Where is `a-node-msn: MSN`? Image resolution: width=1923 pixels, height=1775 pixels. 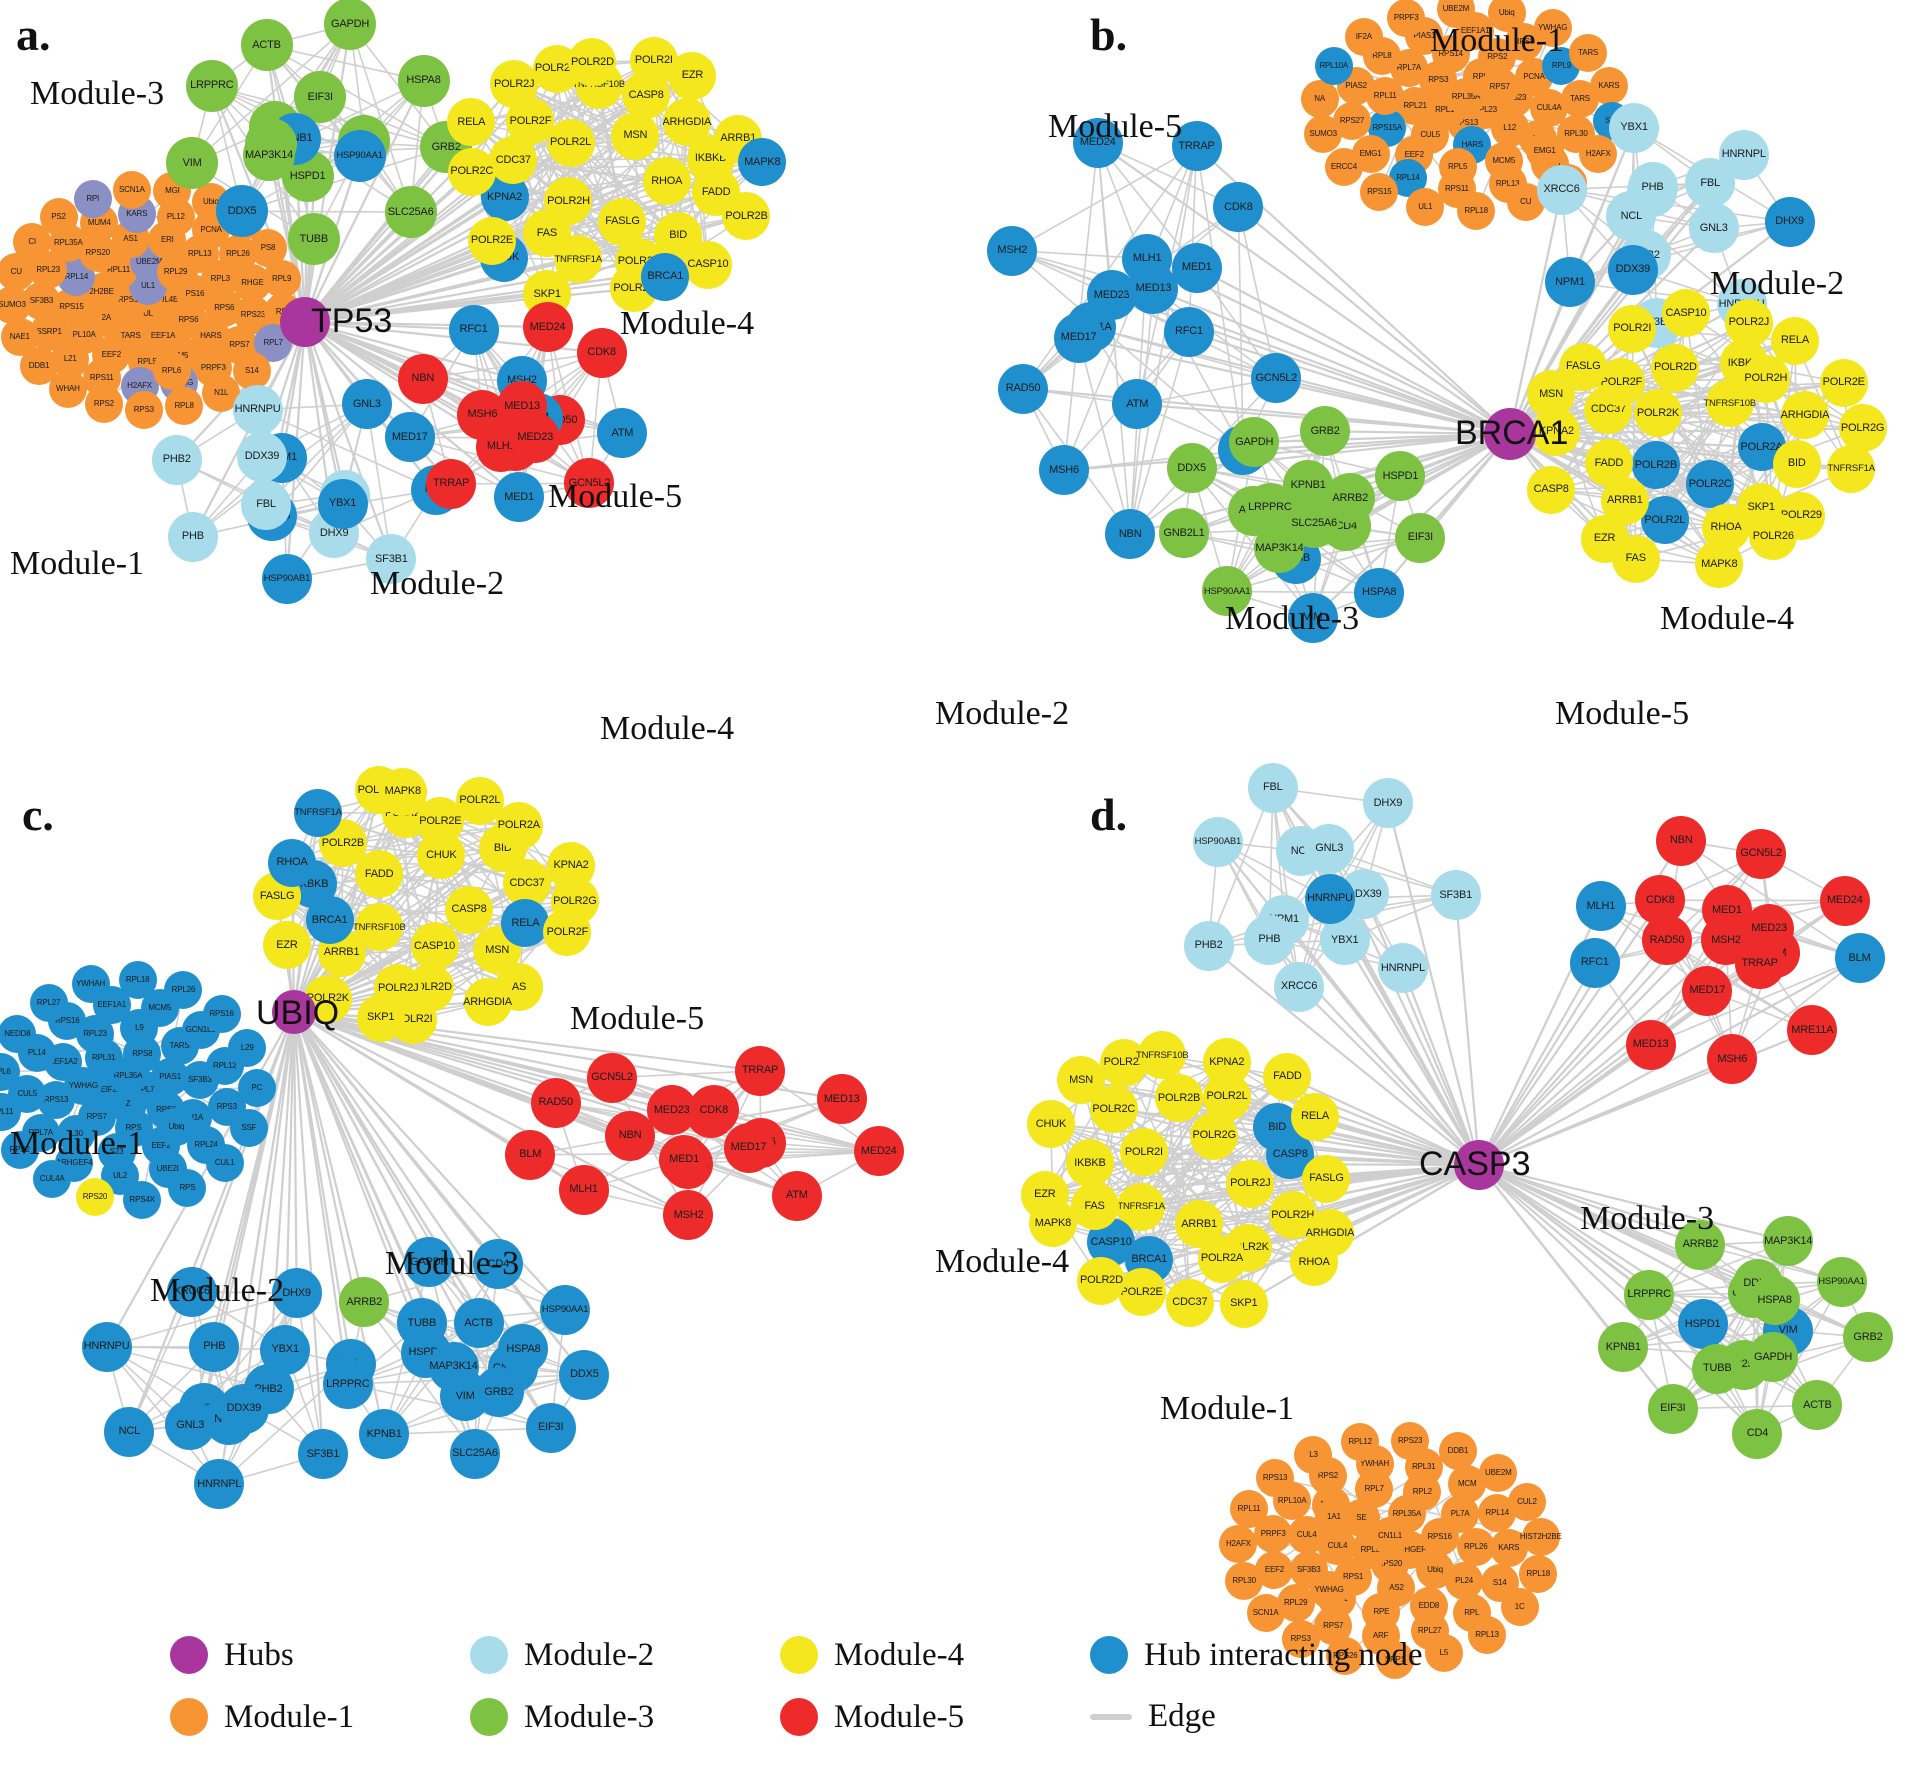
a-node-msn: MSN is located at coordinates (635, 135).